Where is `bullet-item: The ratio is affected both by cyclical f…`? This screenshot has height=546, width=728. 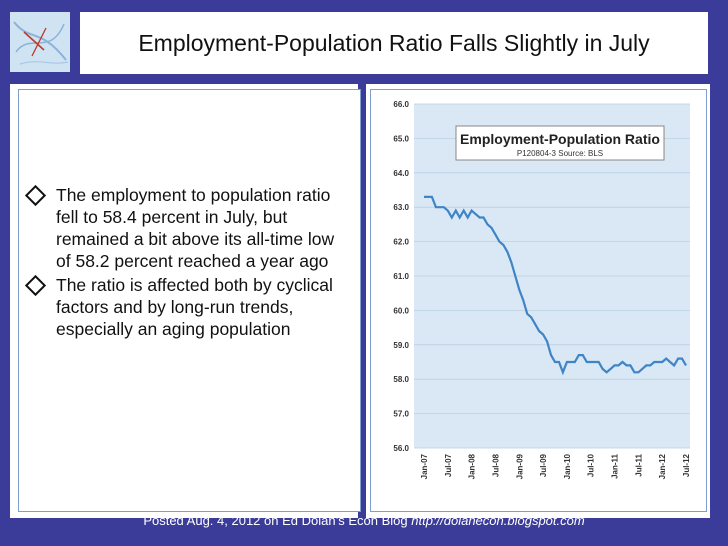 bullet-item: The ratio is affected both by cyclical f… is located at coordinates (185, 307).